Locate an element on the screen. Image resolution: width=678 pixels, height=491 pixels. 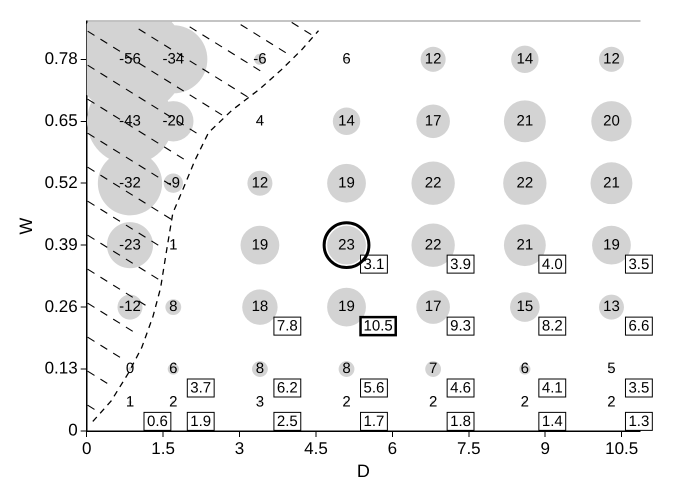
x-tick-label: 7.5 is located at coordinates (468, 448).